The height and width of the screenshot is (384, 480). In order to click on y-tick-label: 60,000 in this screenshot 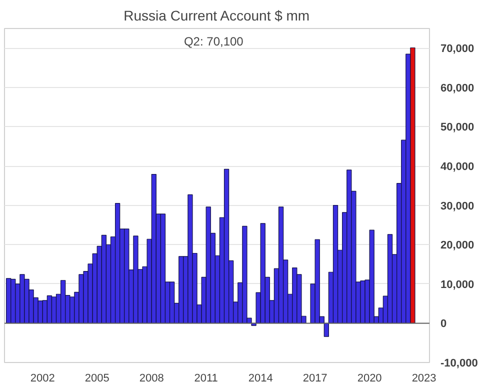, I will do `click(457, 88)`.